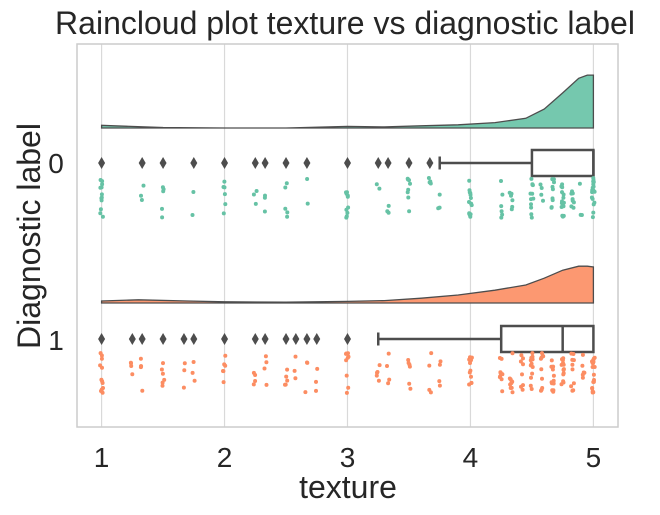 This screenshot has height=515, width=660. Describe the element at coordinates (56, 252) in the screenshot. I see `y-tick-labels: 01` at that location.